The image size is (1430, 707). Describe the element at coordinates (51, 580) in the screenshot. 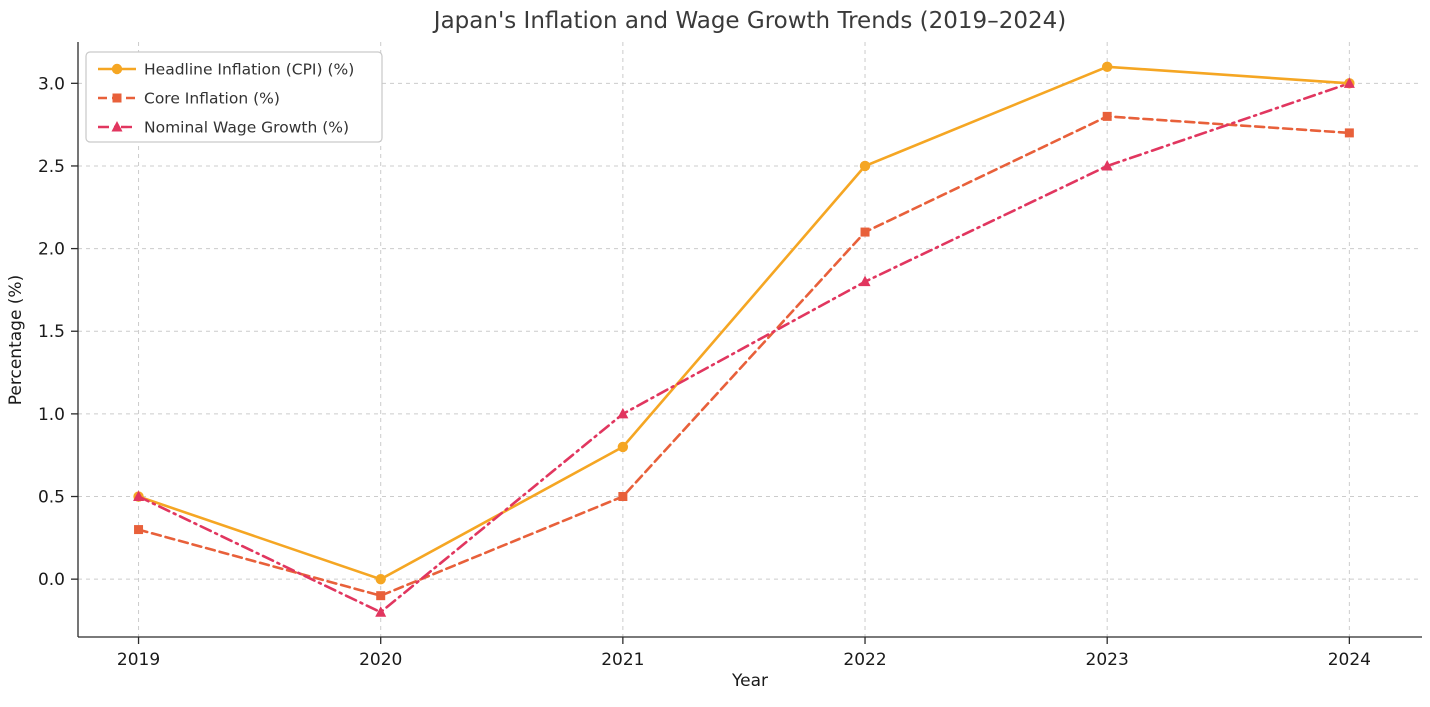

I see `y-tick-label: 0.0` at that location.